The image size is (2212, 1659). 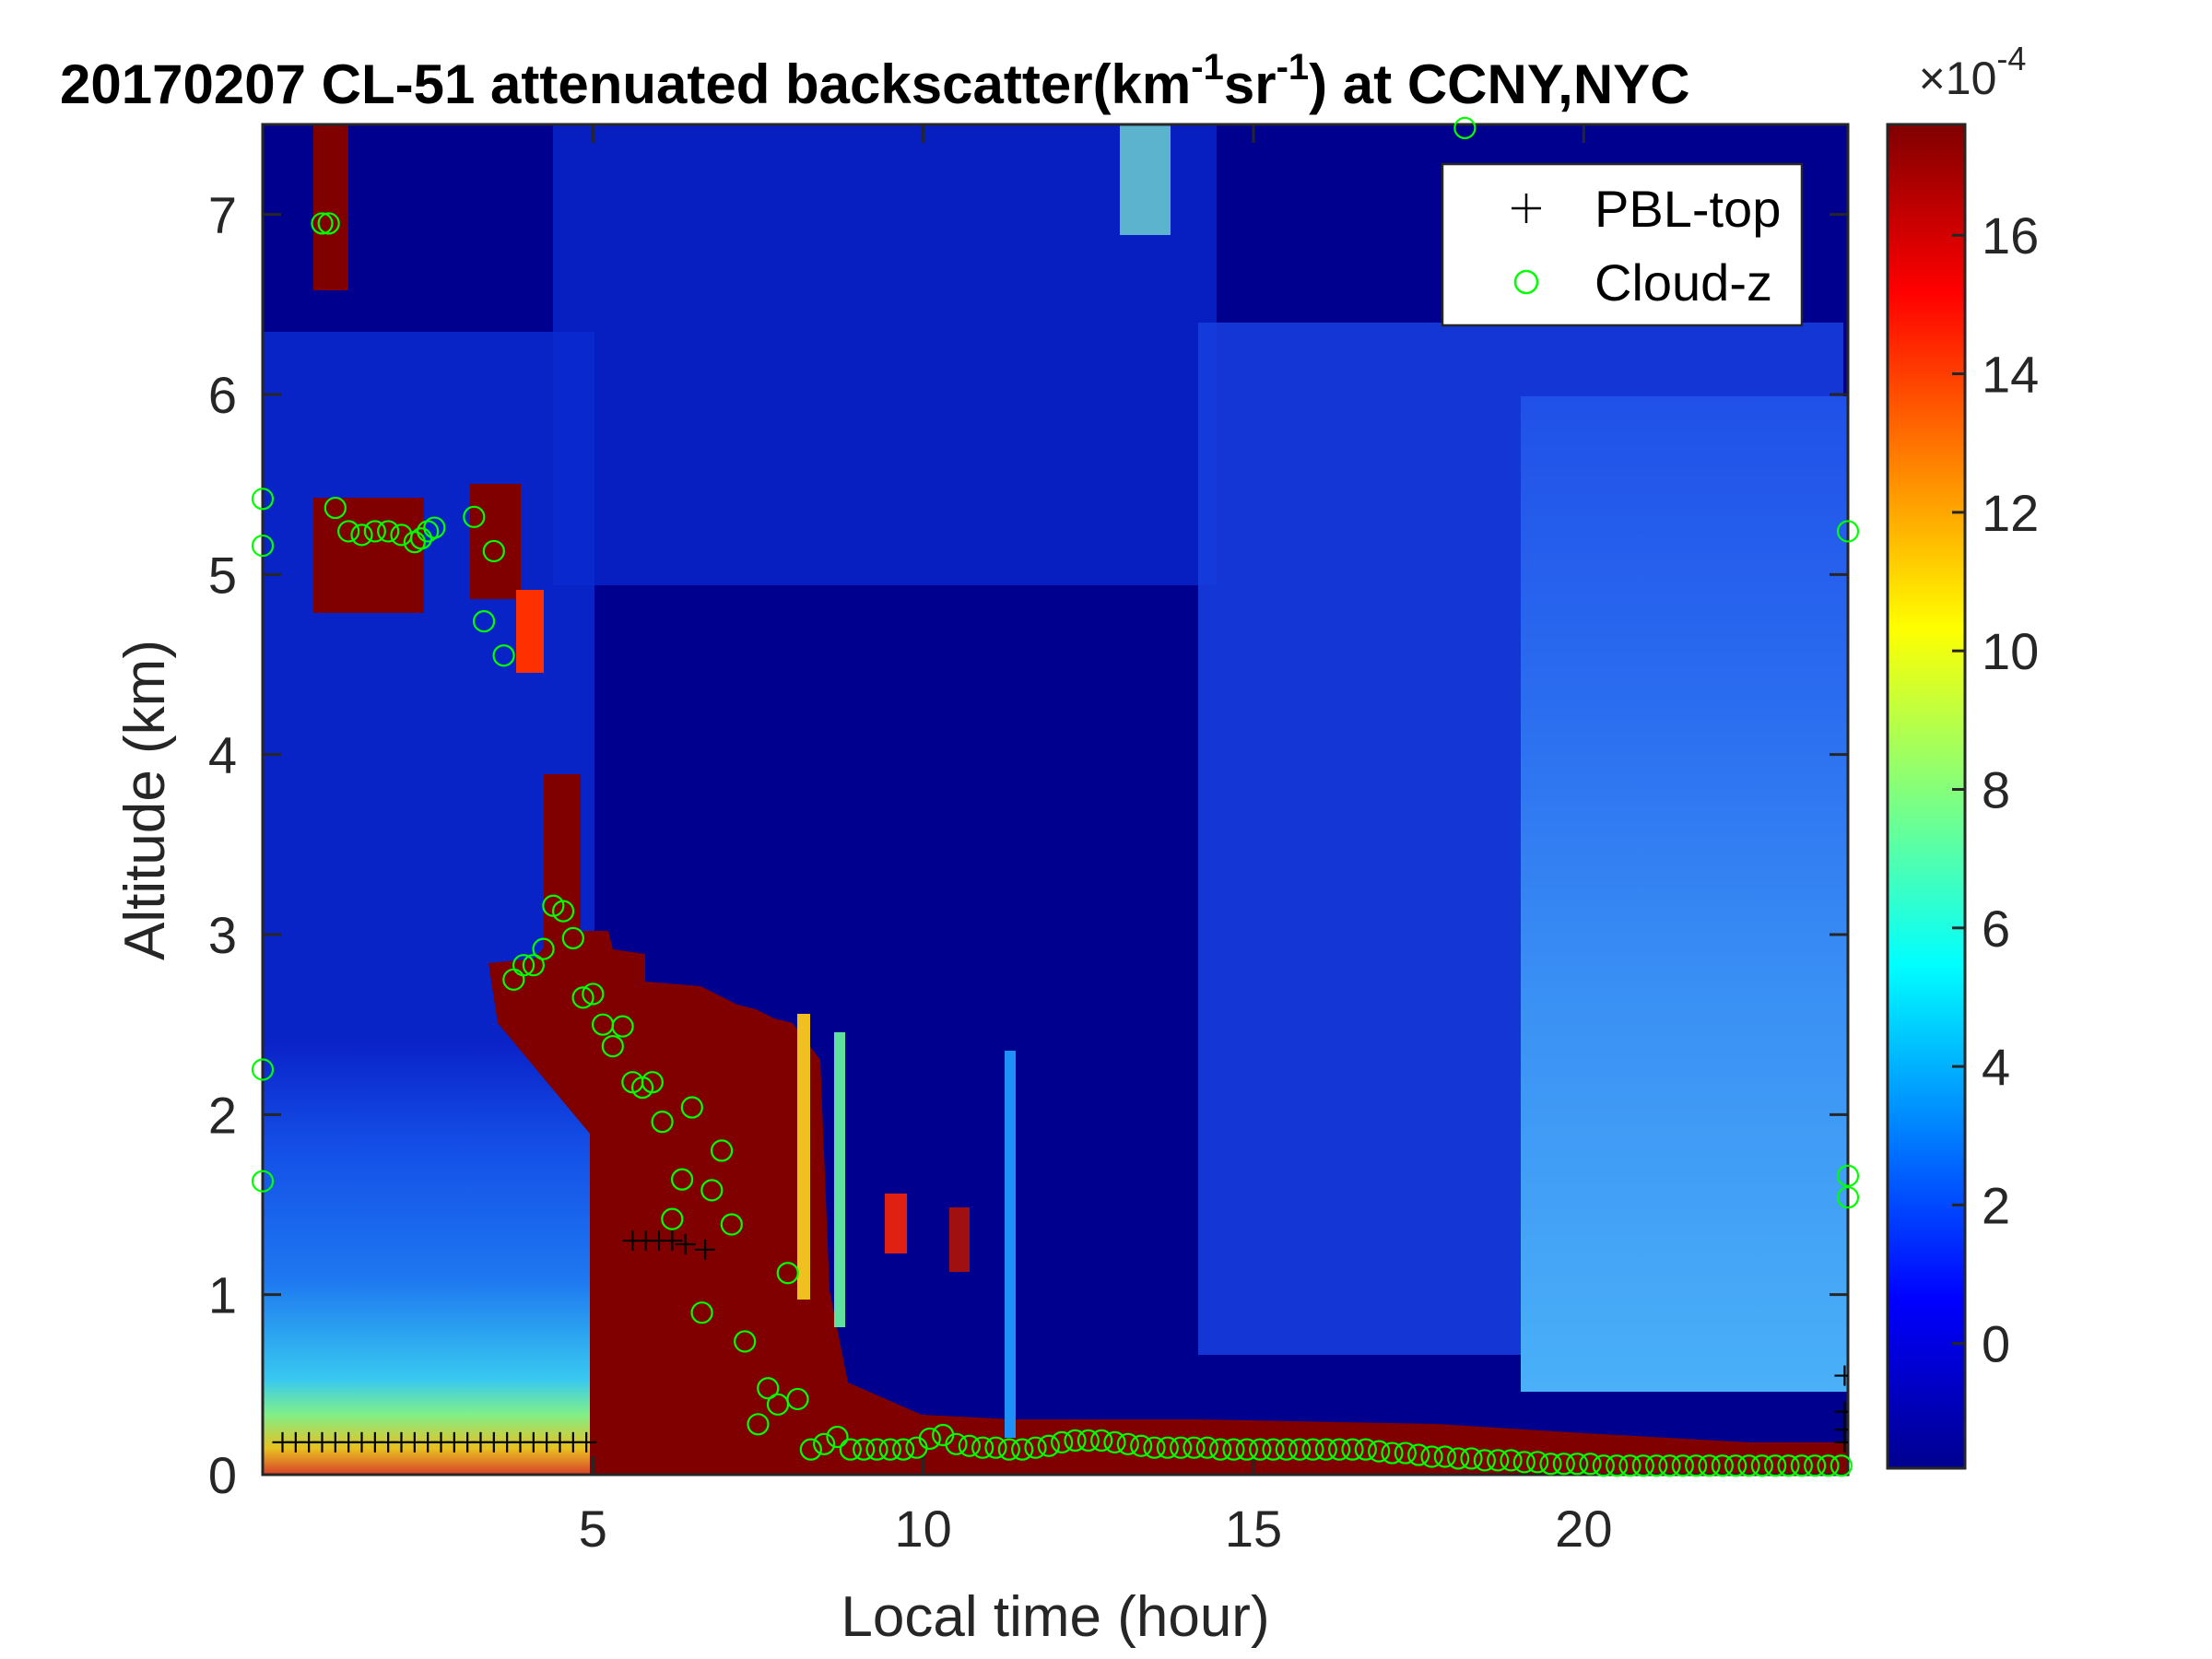 What do you see at coordinates (1526, 282) in the screenshot?
I see `legend-marker-cloud-z` at bounding box center [1526, 282].